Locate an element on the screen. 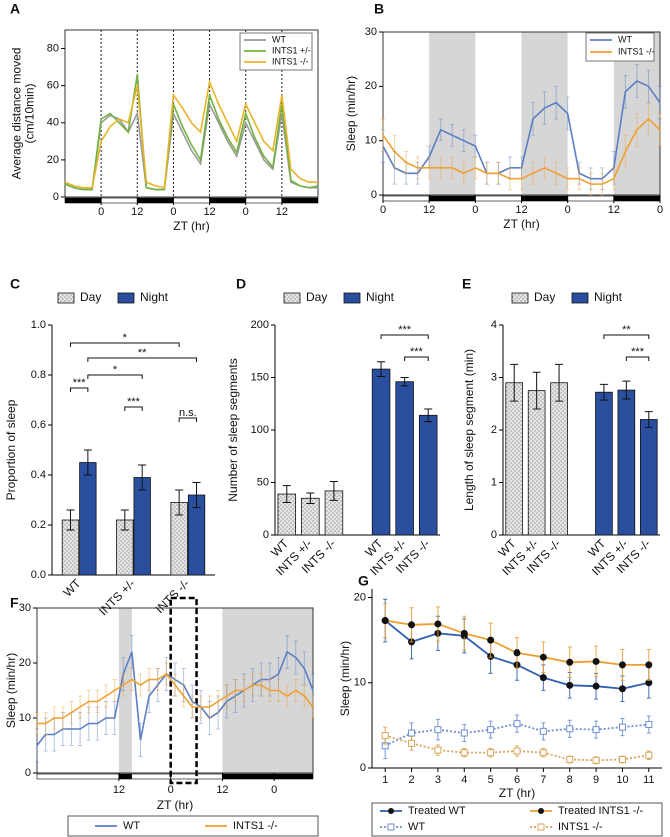 This screenshot has height=837, width=670. panel-letter: E is located at coordinates (466, 284).